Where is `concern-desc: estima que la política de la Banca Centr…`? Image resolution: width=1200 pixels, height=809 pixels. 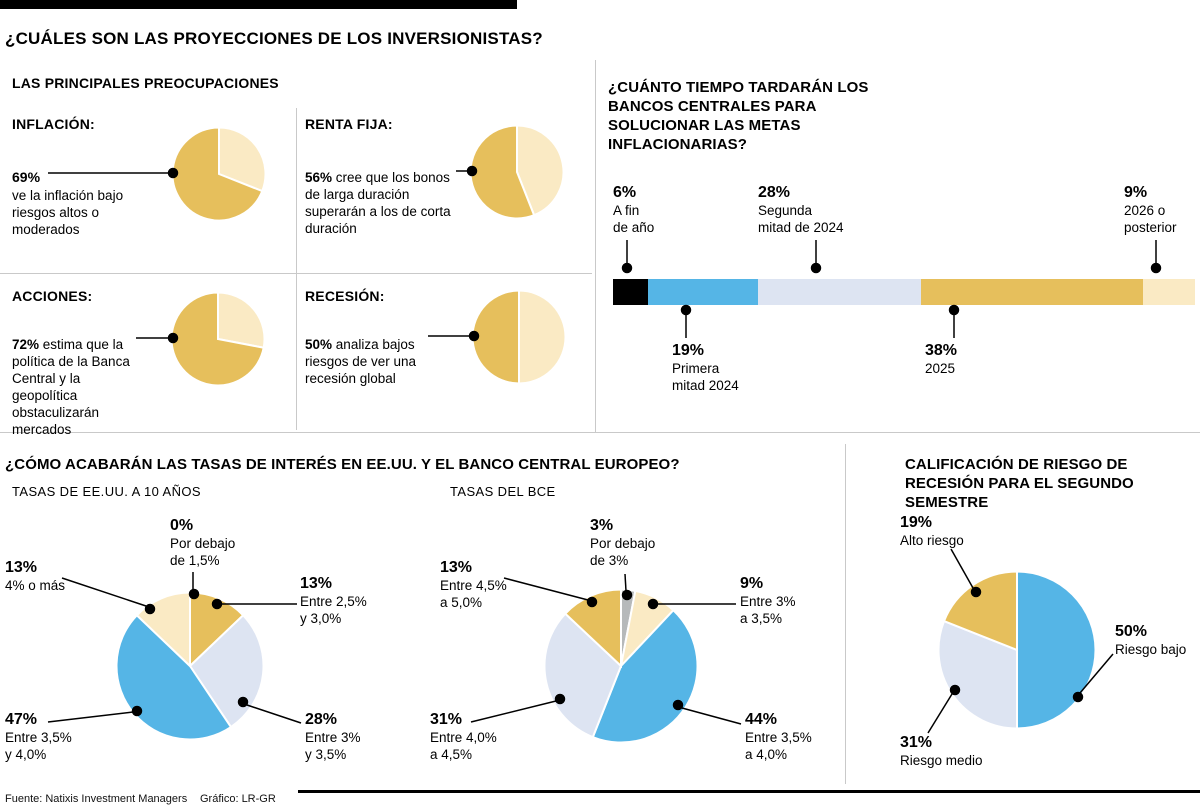
concern-desc: estima que la política de la Banca Centr… is located at coordinates (71, 386).